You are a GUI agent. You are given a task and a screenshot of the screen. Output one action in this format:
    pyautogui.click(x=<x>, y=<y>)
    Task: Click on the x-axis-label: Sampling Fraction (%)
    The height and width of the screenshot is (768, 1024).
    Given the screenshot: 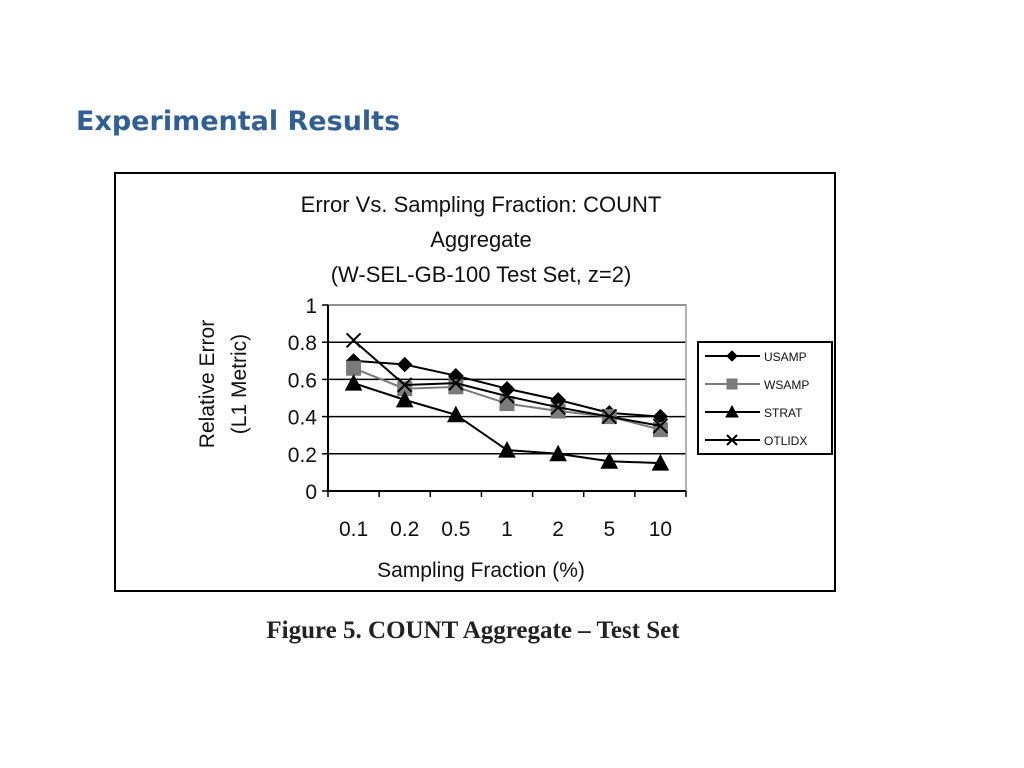 What is the action you would take?
    pyautogui.click(x=481, y=570)
    